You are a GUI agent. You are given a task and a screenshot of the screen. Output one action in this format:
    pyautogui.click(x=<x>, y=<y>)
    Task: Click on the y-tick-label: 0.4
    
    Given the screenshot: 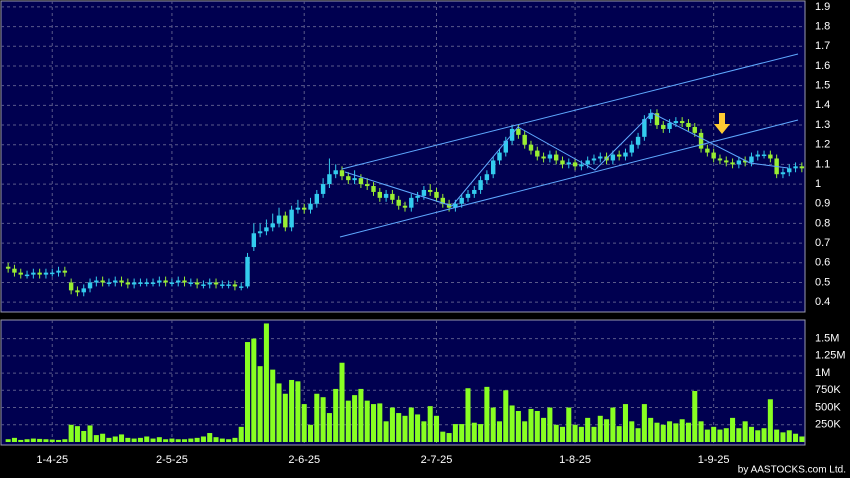 What is the action you would take?
    pyautogui.click(x=822, y=302)
    